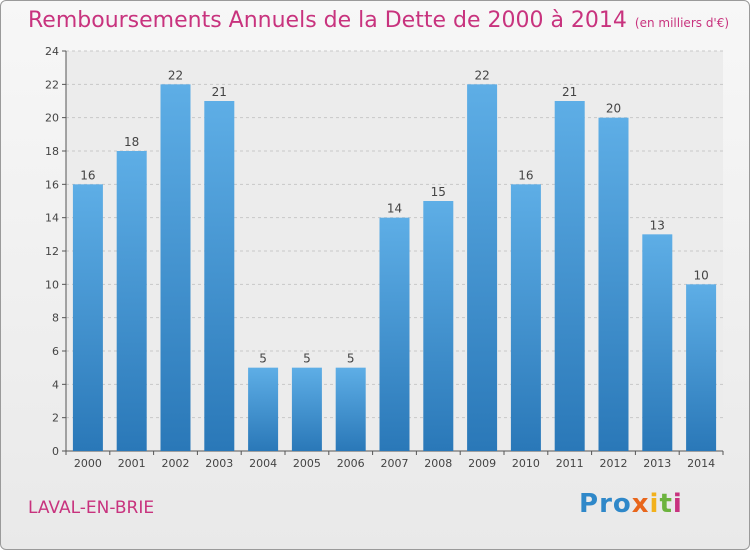 The width and height of the screenshot is (750, 550). I want to click on x-tick-label: 2006, so click(351, 463).